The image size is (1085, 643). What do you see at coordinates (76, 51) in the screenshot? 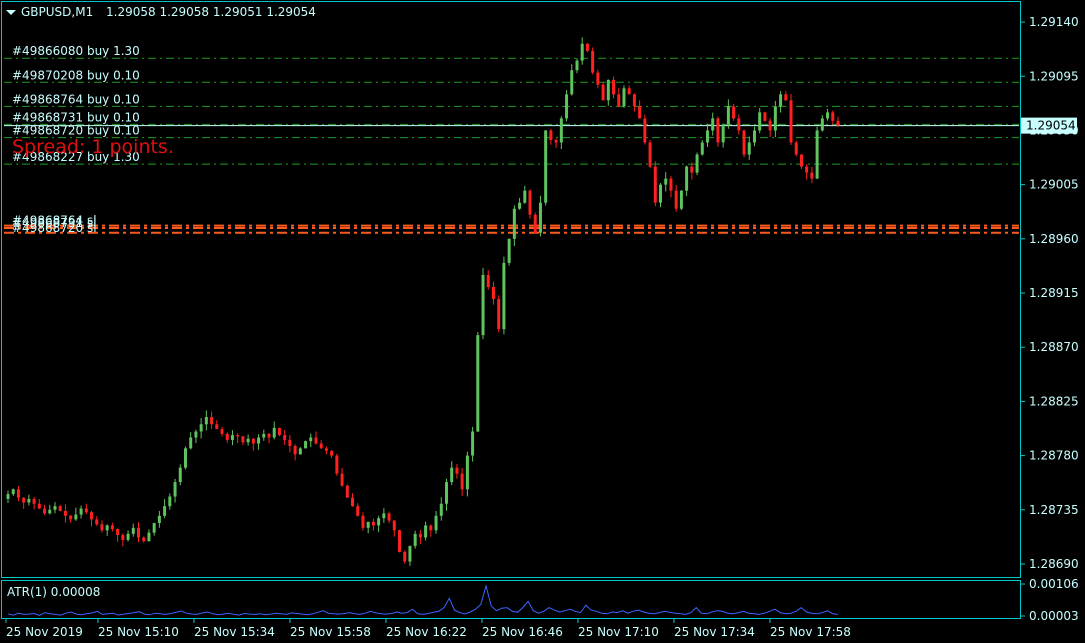
I see `order-label: #49866080 buy 1.30` at bounding box center [76, 51].